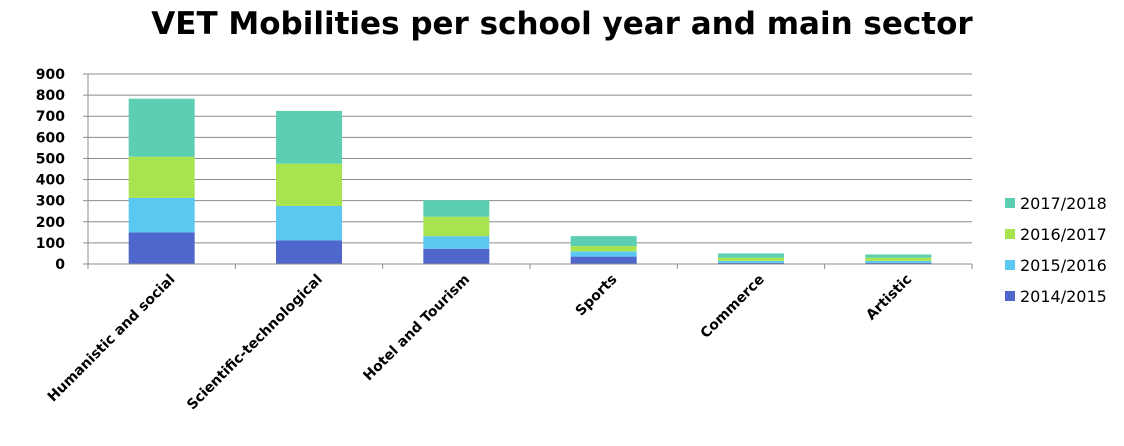  I want to click on y-tick-label: 300, so click(50, 202).